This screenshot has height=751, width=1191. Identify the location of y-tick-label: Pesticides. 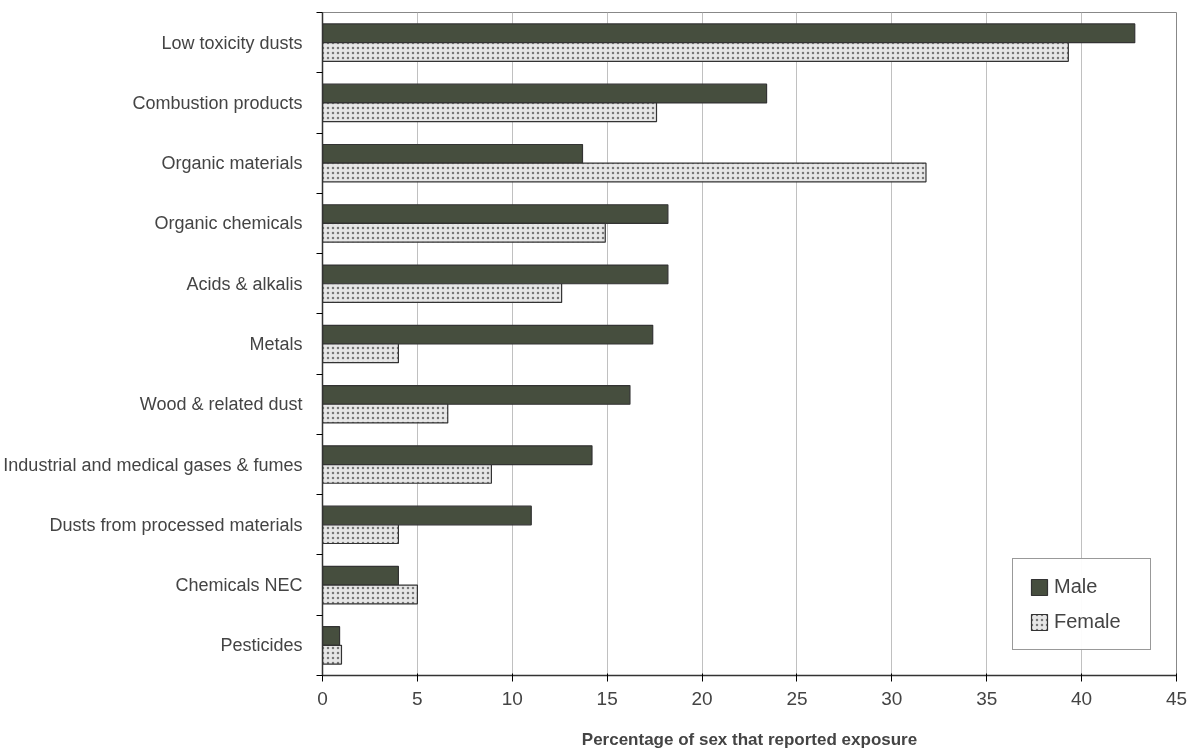
(261, 645).